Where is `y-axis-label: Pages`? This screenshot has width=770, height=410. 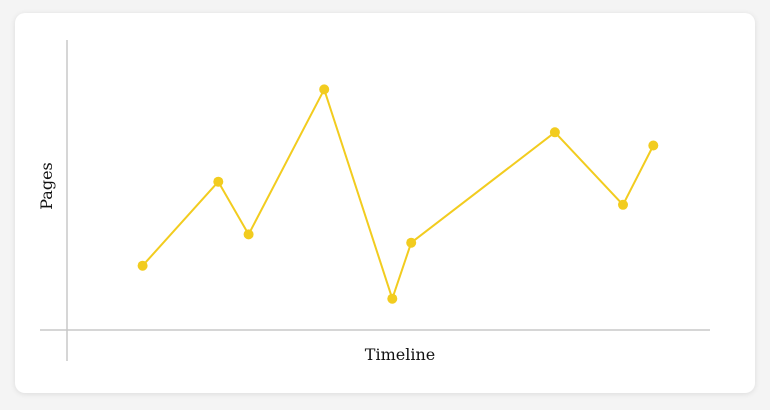
y-axis-label: Pages is located at coordinates (46, 186).